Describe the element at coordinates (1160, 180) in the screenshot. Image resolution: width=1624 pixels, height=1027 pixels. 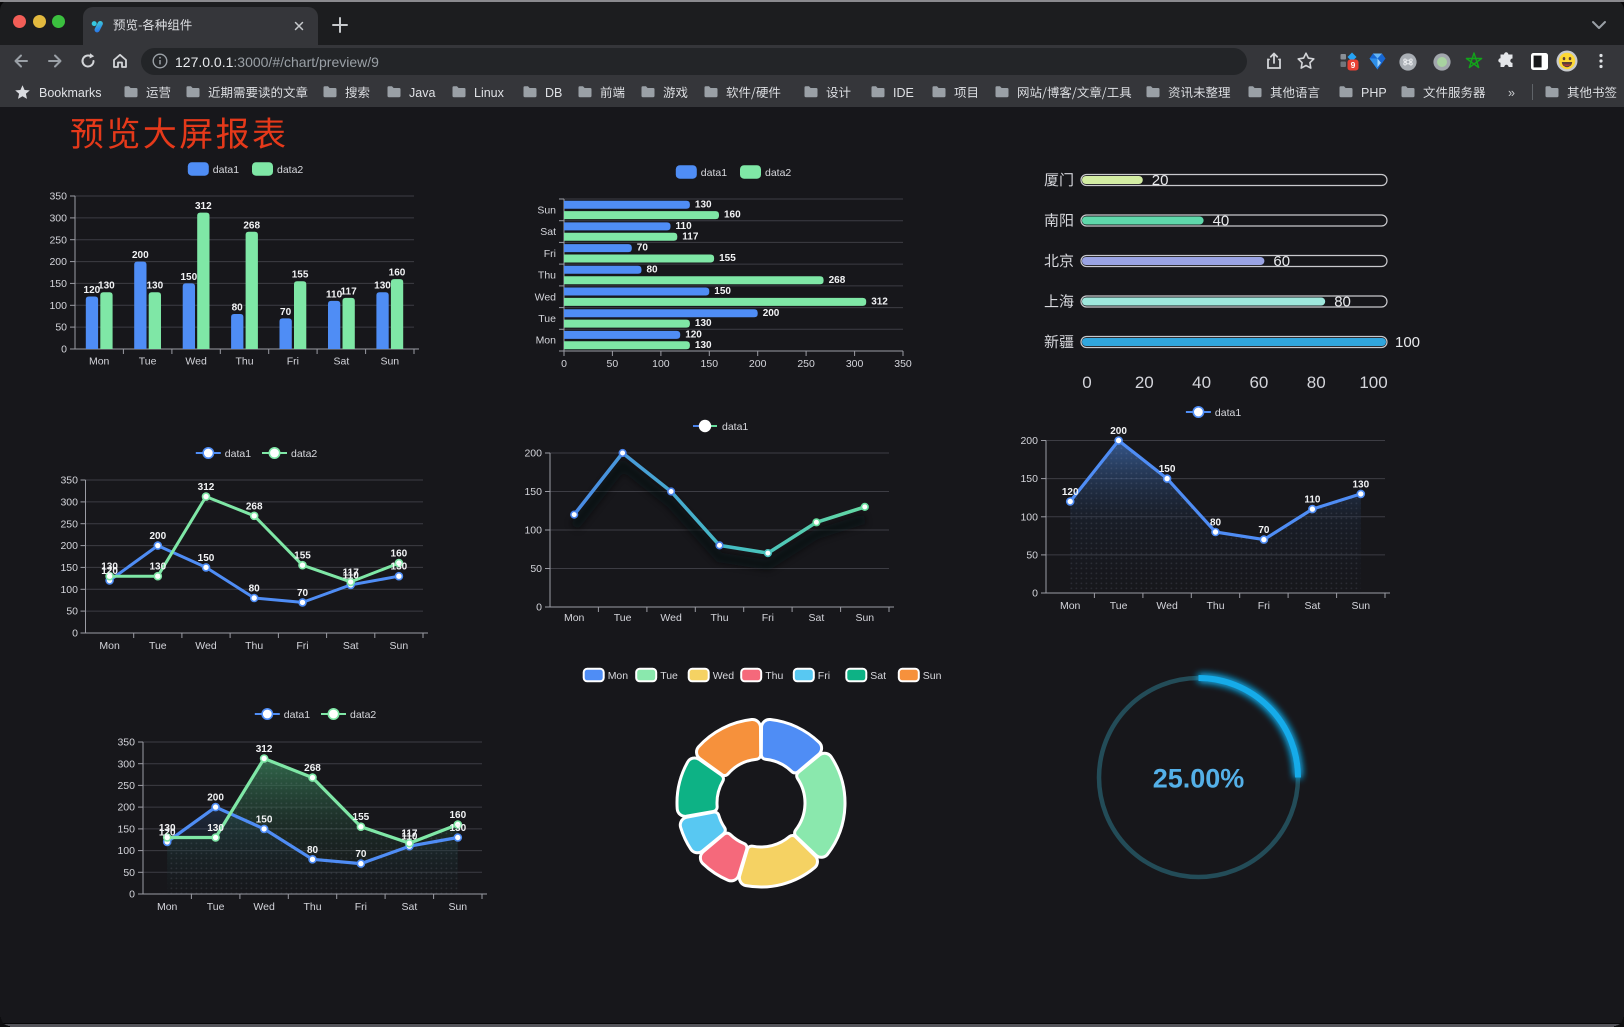
I see `svg-text: 20` at that location.